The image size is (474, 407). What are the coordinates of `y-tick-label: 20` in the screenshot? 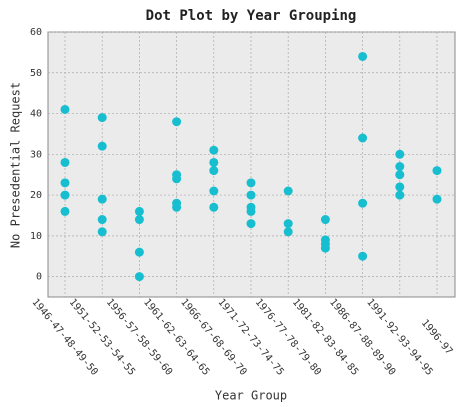 It's located at (36, 195).